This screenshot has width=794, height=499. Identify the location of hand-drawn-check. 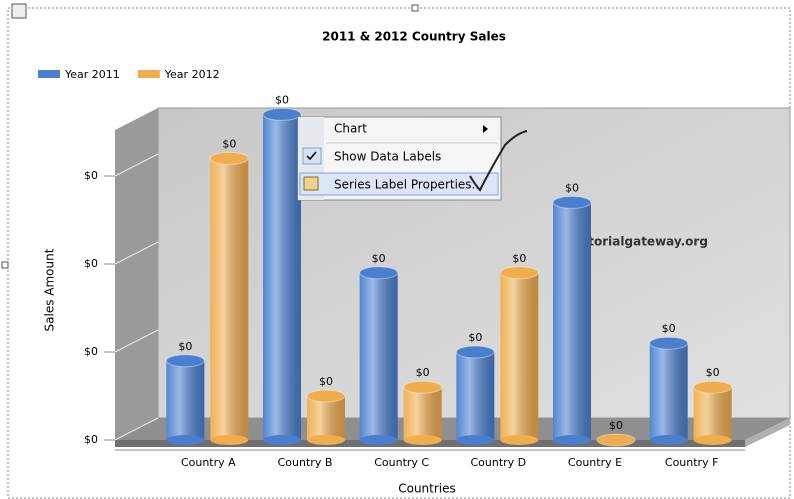
(498, 161).